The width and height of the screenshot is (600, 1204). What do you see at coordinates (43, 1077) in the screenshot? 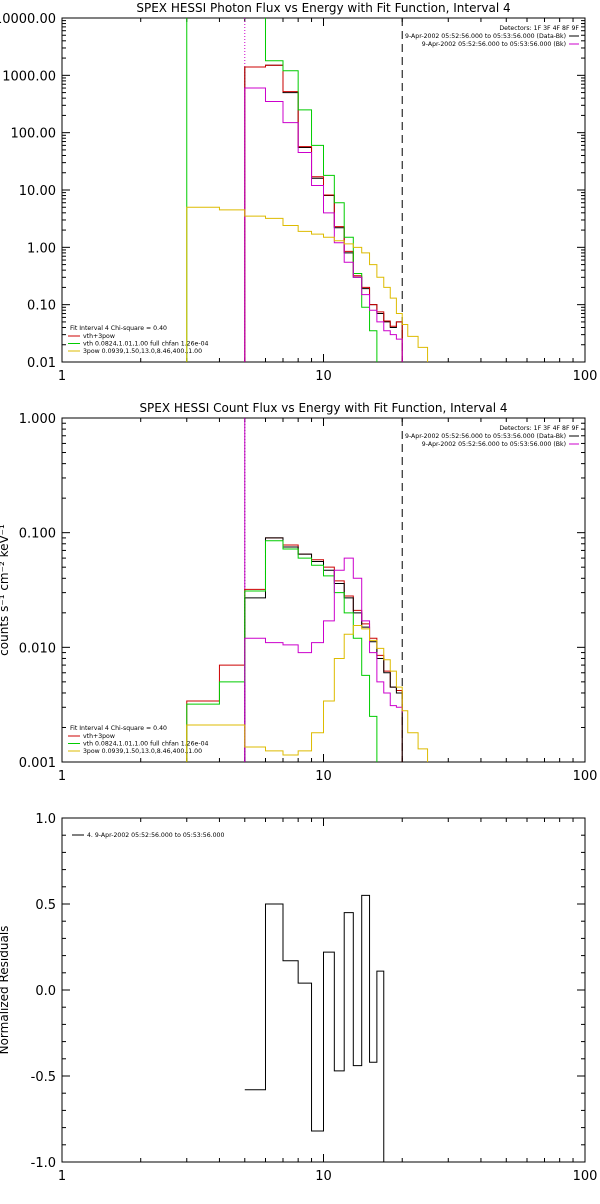
I see `y-tick-label: -0.5` at bounding box center [43, 1077].